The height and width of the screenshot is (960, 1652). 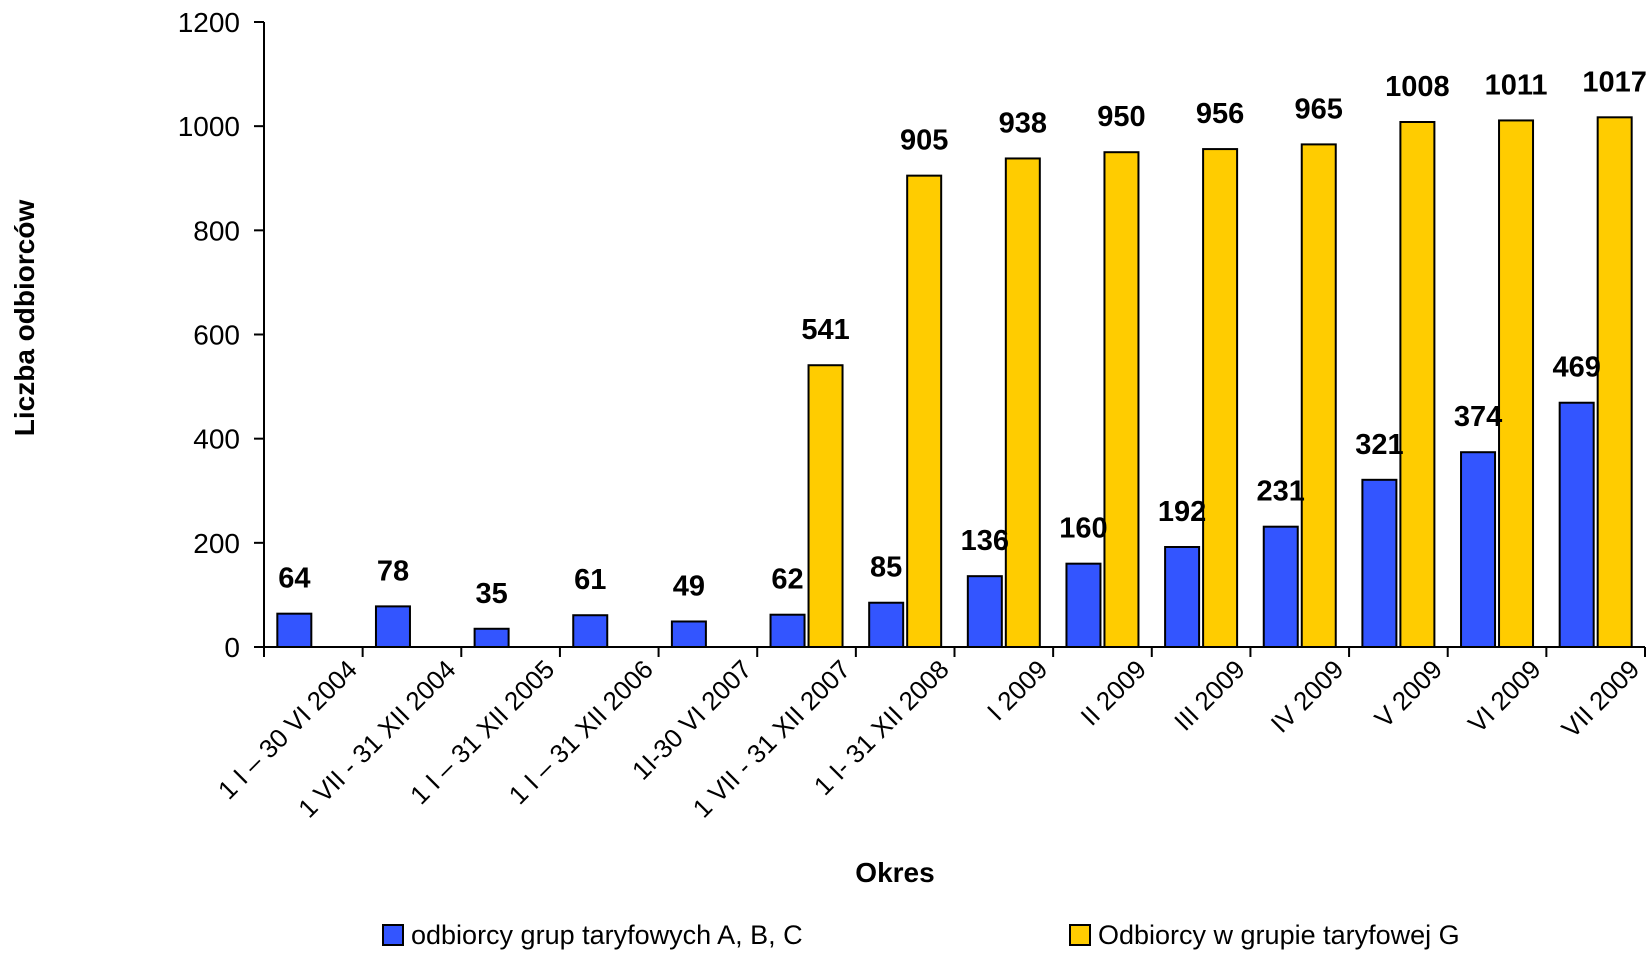 What do you see at coordinates (209, 126) in the screenshot?
I see `y-tick-label: 1000` at bounding box center [209, 126].